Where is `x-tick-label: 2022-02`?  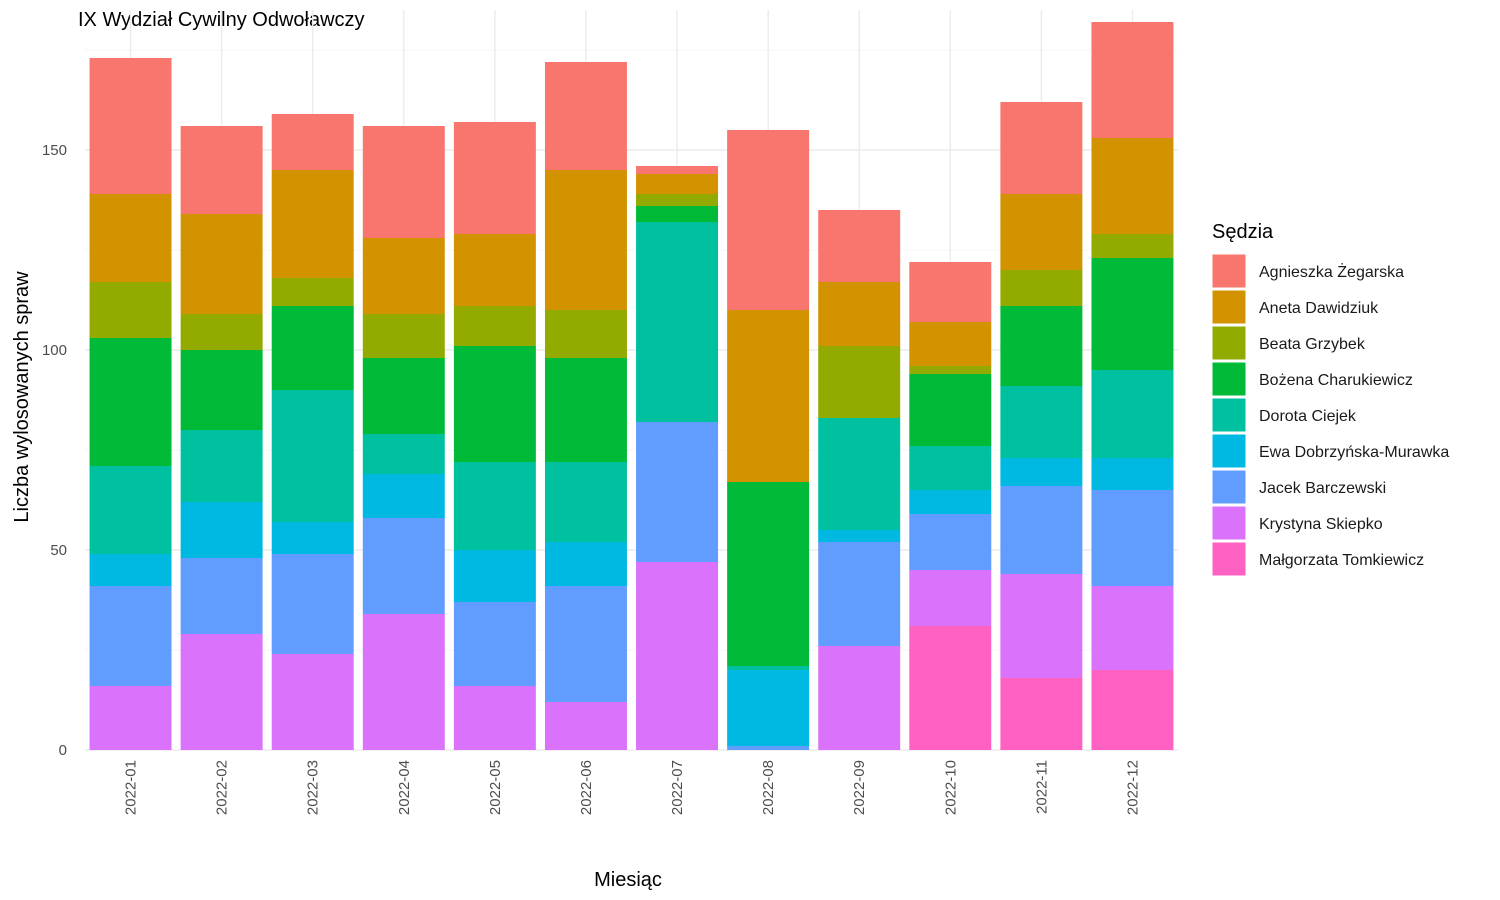 x-tick-label: 2022-02 is located at coordinates (222, 787).